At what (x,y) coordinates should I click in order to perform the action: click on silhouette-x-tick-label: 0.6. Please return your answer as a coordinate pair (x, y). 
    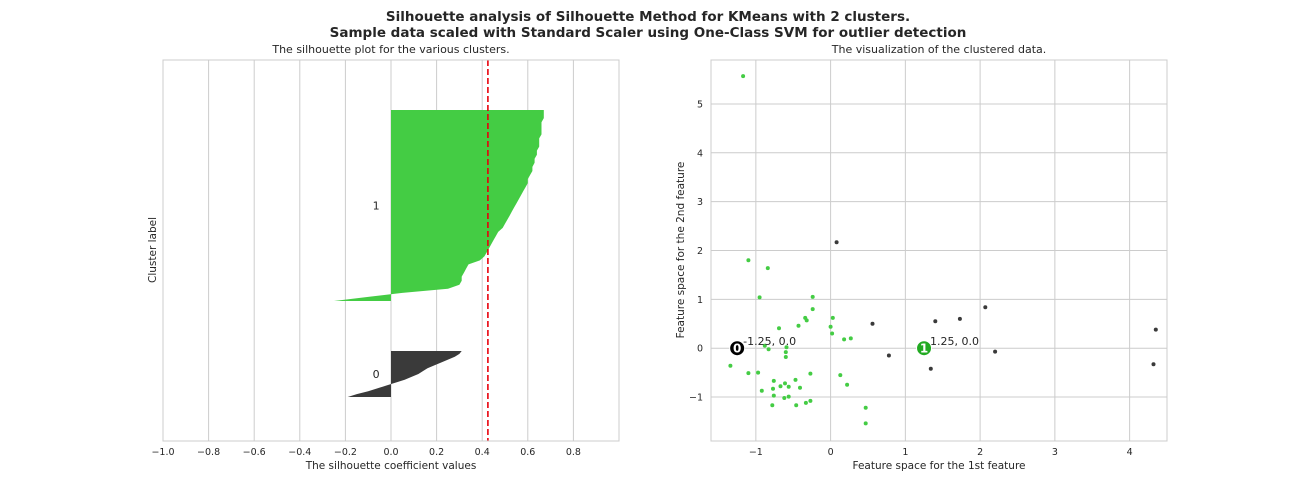
    Looking at the image, I should click on (527, 452).